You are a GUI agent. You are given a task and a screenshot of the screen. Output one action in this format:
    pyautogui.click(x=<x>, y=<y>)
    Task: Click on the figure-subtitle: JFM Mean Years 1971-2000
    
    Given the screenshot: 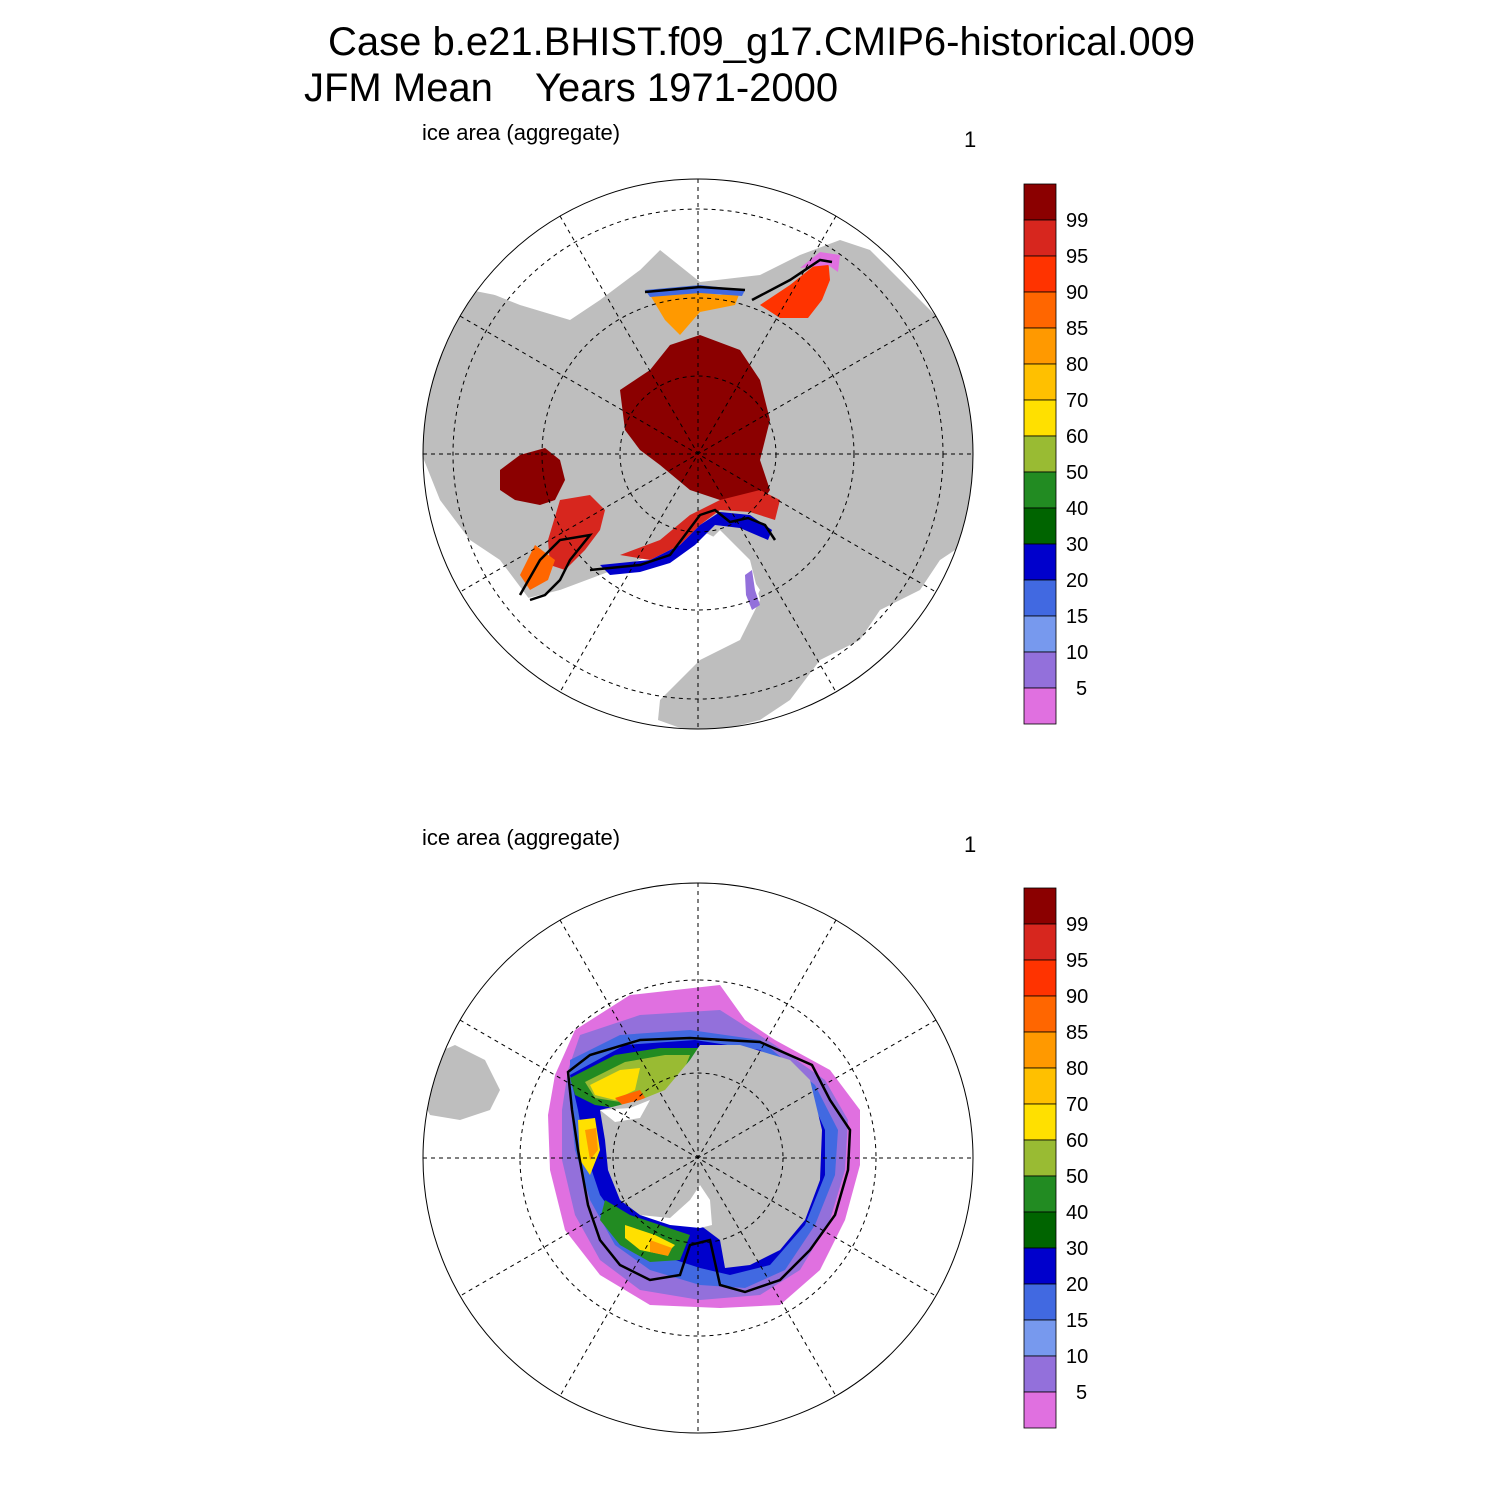 What is the action you would take?
    pyautogui.click(x=571, y=88)
    